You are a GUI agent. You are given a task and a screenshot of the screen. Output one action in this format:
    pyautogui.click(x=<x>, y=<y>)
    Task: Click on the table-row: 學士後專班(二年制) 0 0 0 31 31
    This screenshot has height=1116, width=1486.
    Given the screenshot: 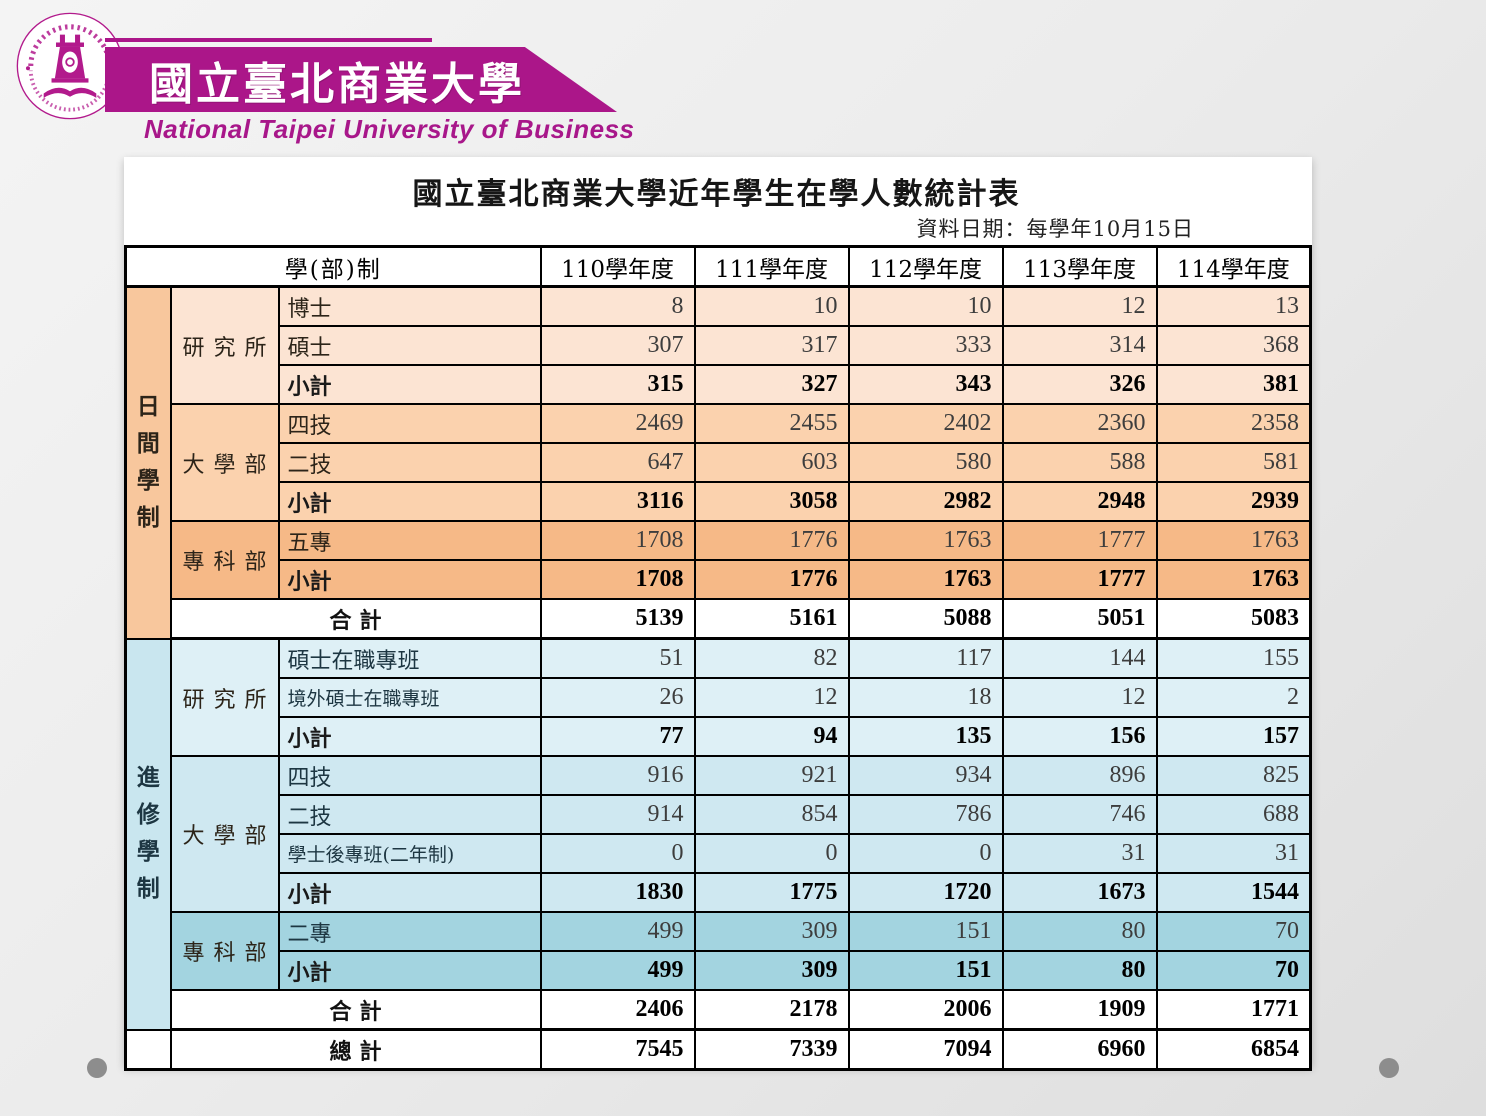 What is the action you would take?
    pyautogui.click(x=719, y=853)
    